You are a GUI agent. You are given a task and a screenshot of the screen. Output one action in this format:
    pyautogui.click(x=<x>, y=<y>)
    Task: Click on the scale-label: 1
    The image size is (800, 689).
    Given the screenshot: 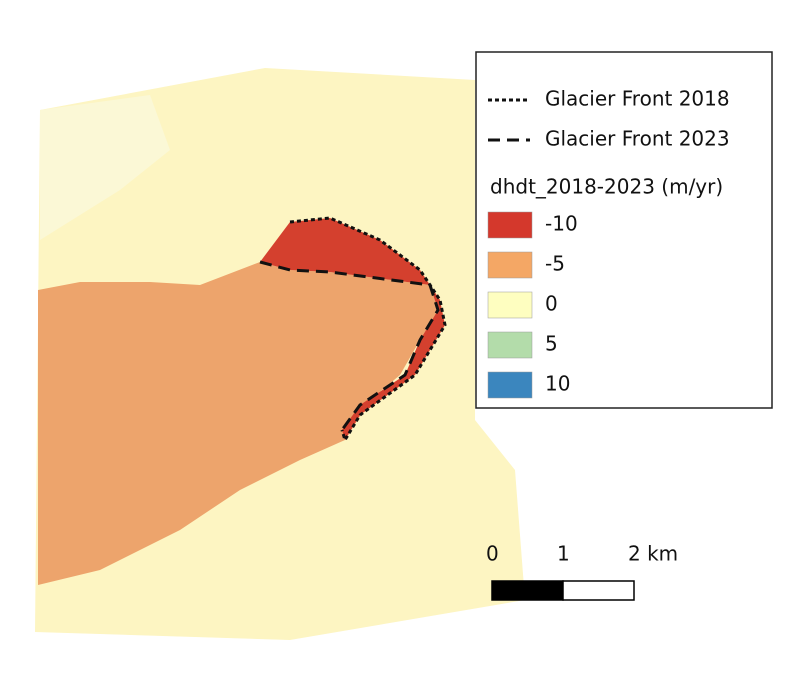 What is the action you would take?
    pyautogui.click(x=563, y=554)
    